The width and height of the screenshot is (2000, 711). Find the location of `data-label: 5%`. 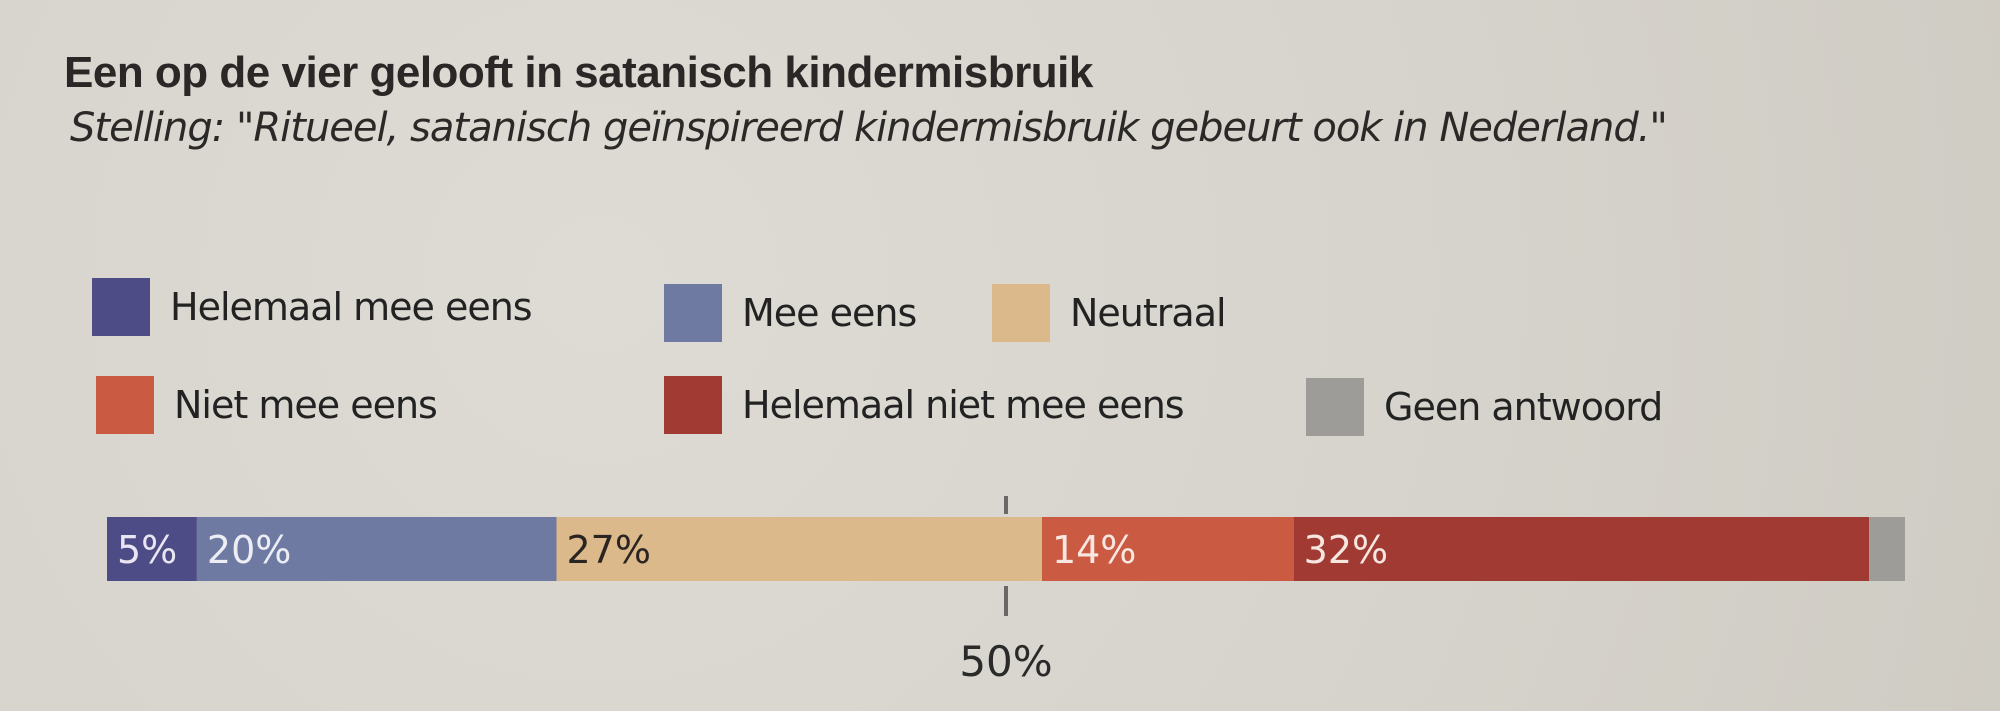

data-label: 5% is located at coordinates (147, 550).